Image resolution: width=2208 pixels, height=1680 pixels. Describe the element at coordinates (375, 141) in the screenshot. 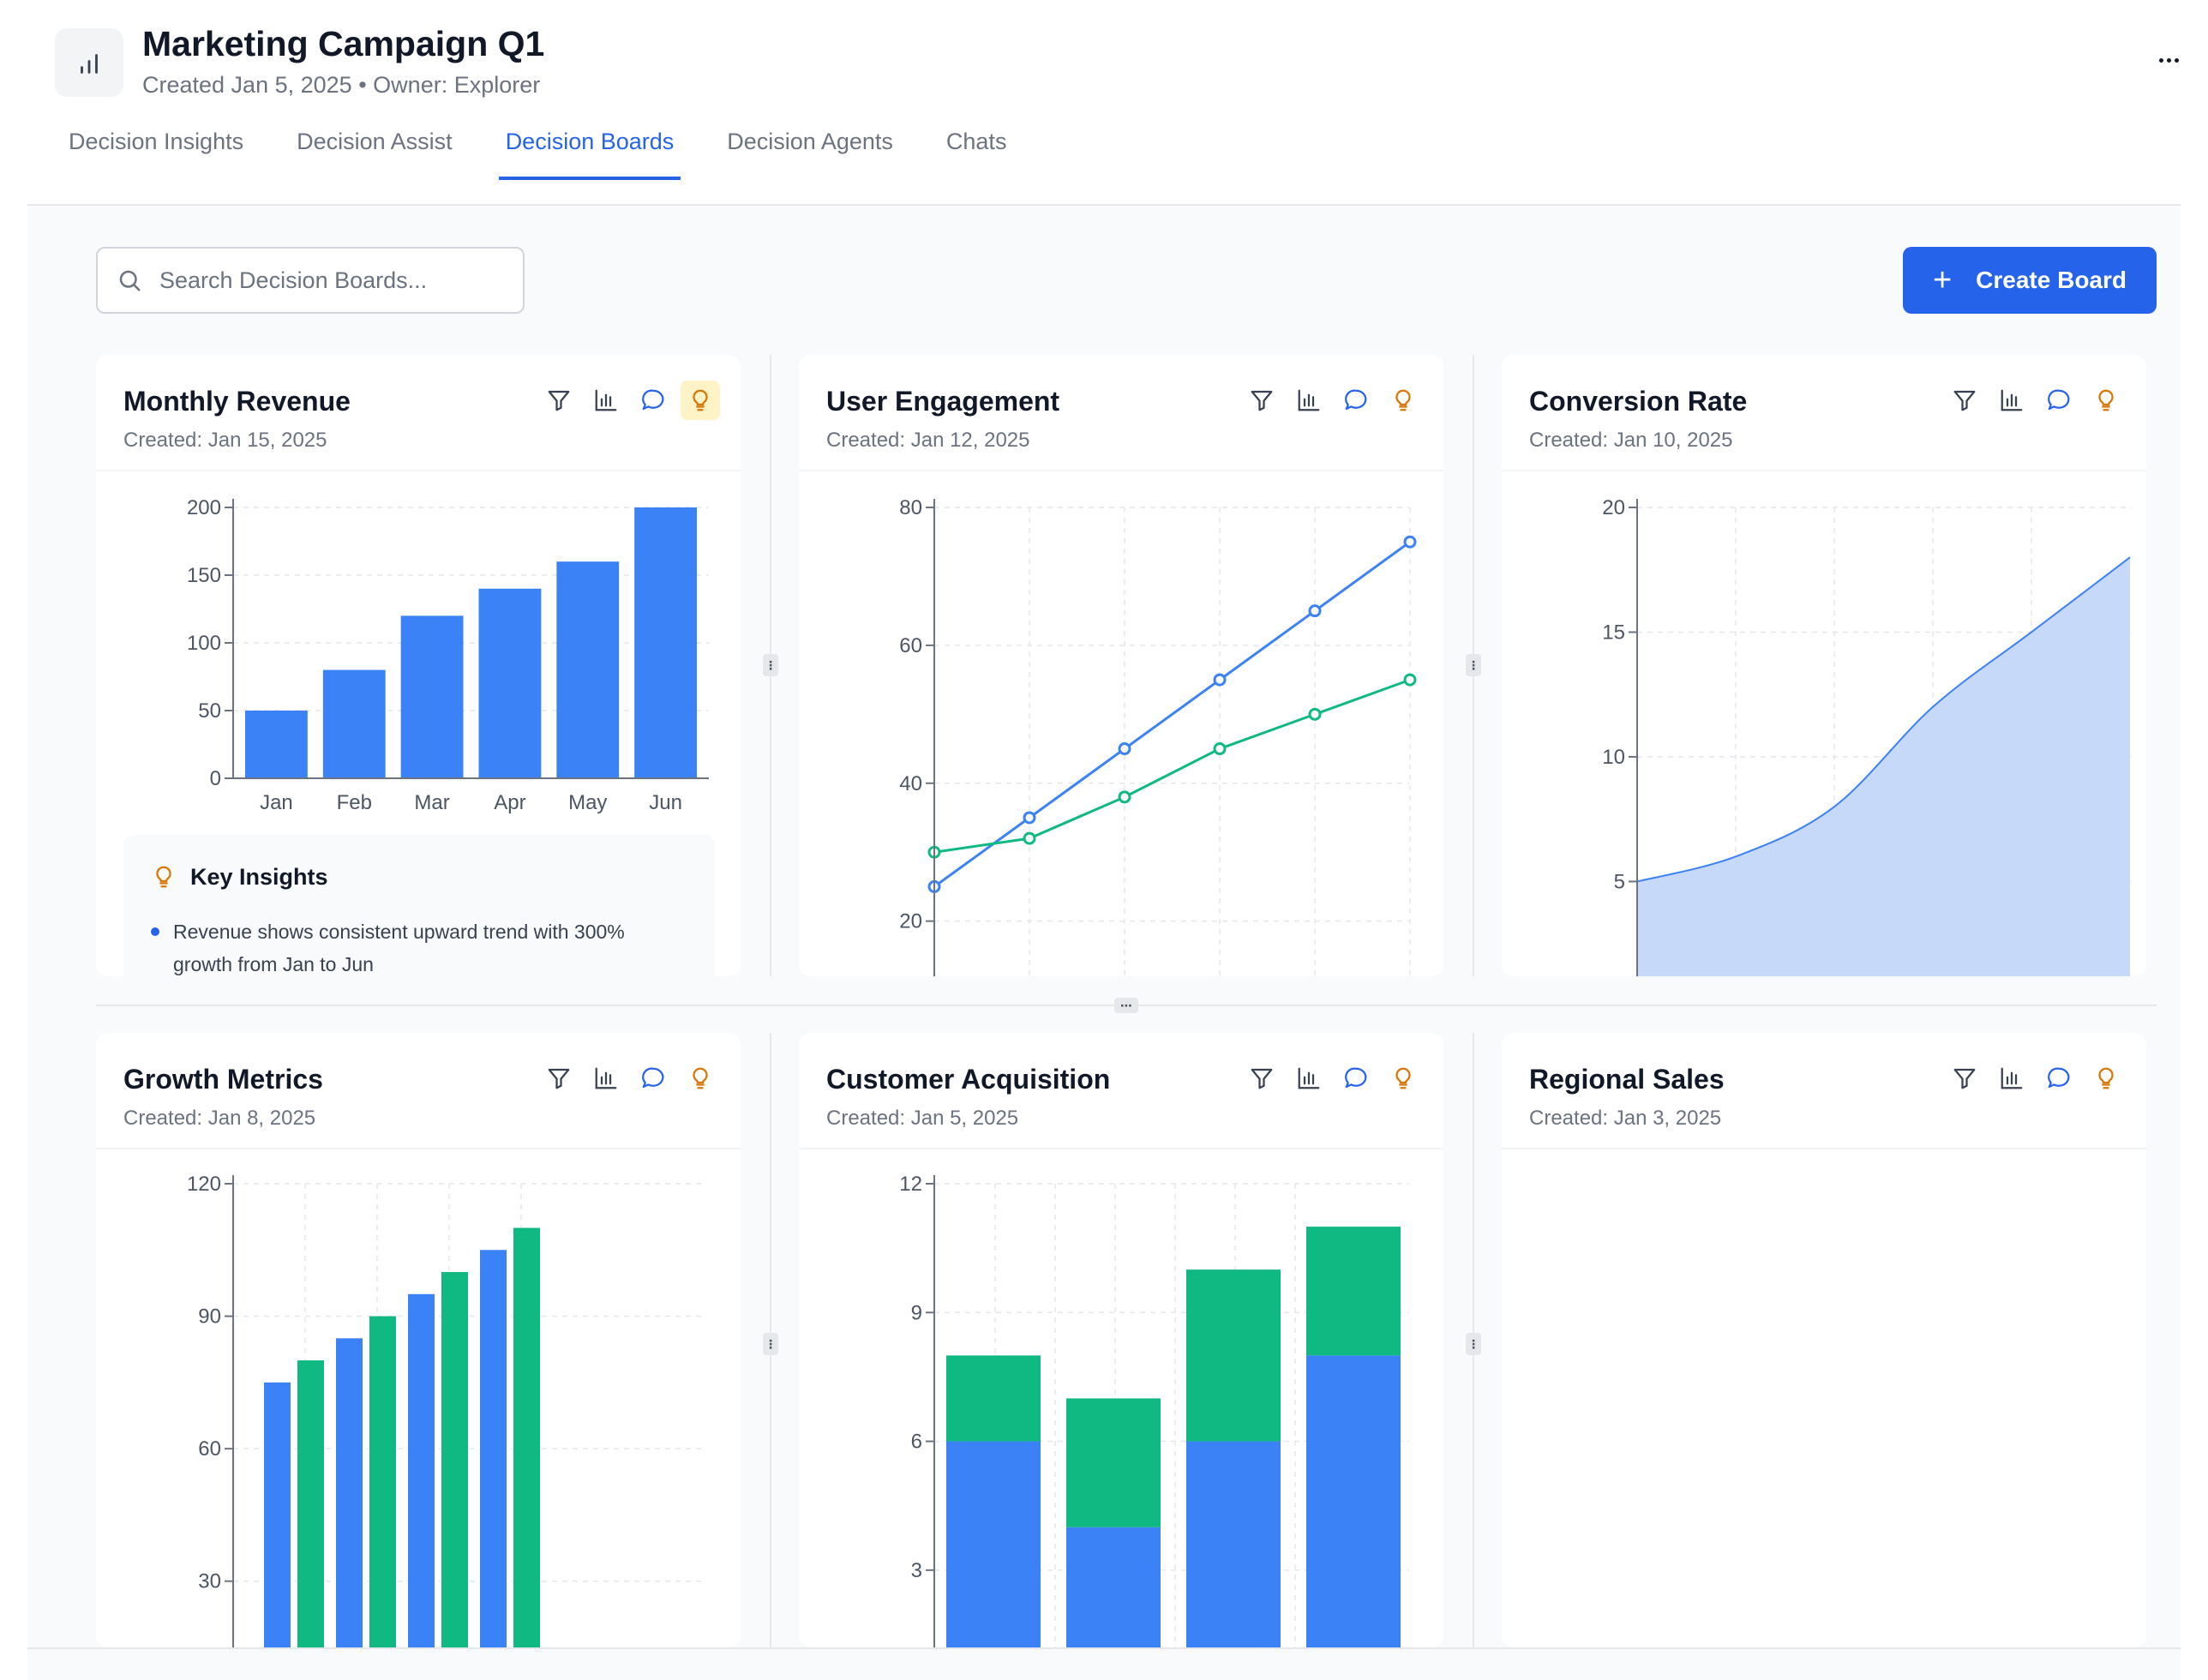

I see `tab-decision-assist: Decision Assist` at that location.